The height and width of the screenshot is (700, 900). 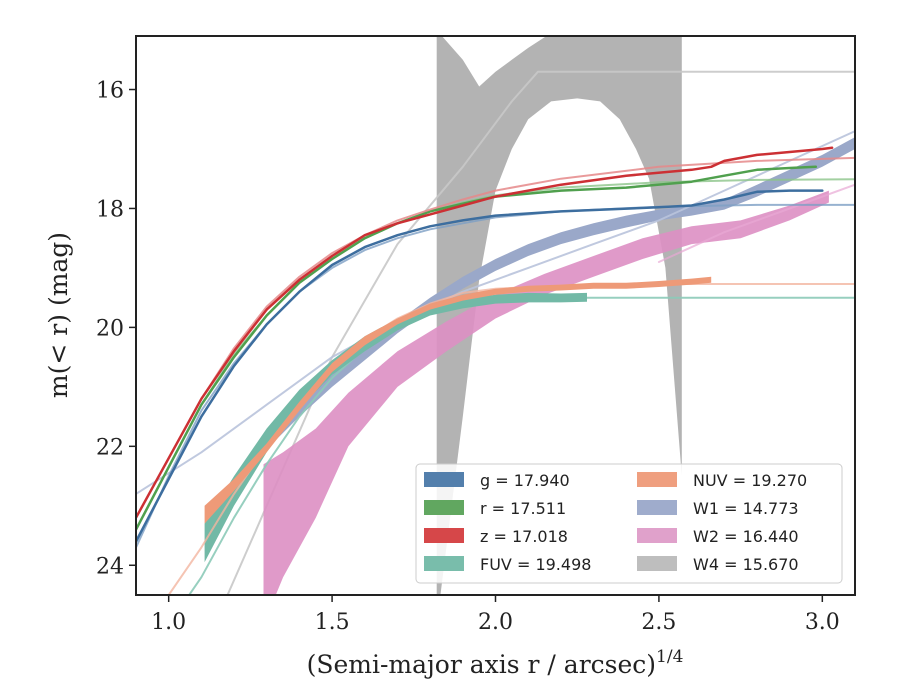 What do you see at coordinates (168, 622) in the screenshot?
I see `x-tick-label: 1.0` at bounding box center [168, 622].